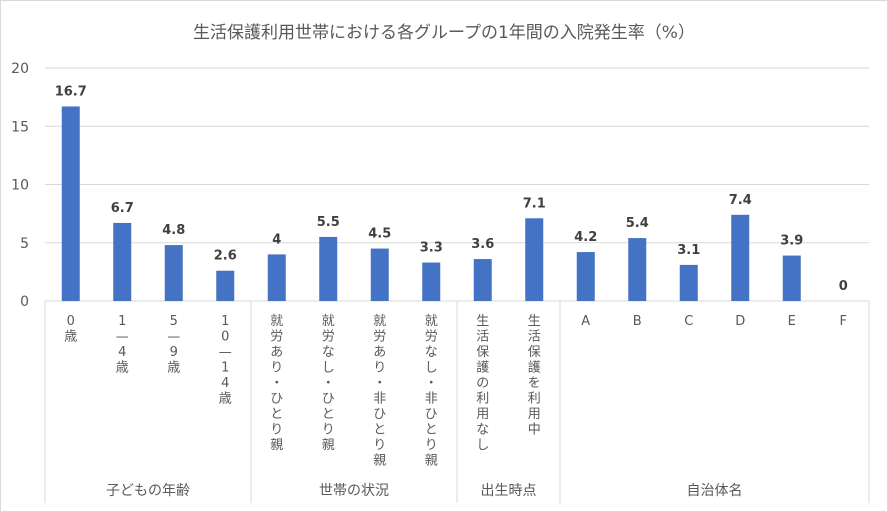 Image resolution: width=888 pixels, height=512 pixels. I want to click on x-tick-label: 就労あり・ひとり親, so click(276, 383).